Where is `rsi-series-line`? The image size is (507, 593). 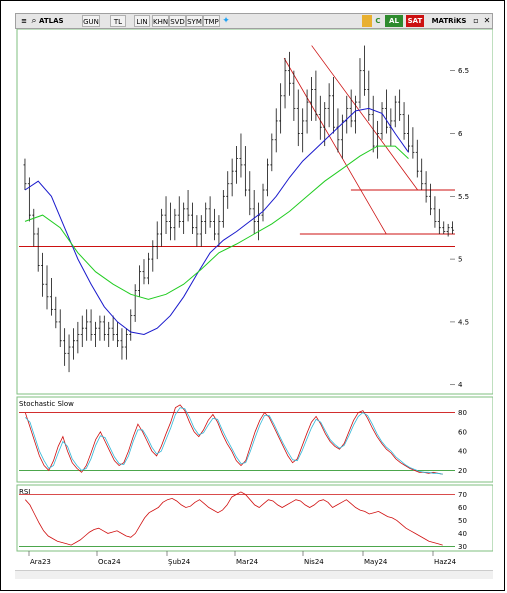 rsi-series-line is located at coordinates (234, 518).